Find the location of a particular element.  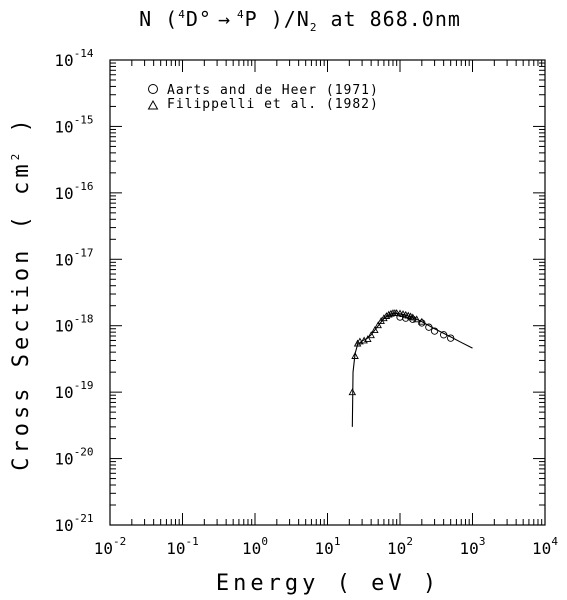

x-tick-label: 10⁴ is located at coordinates (545, 546).